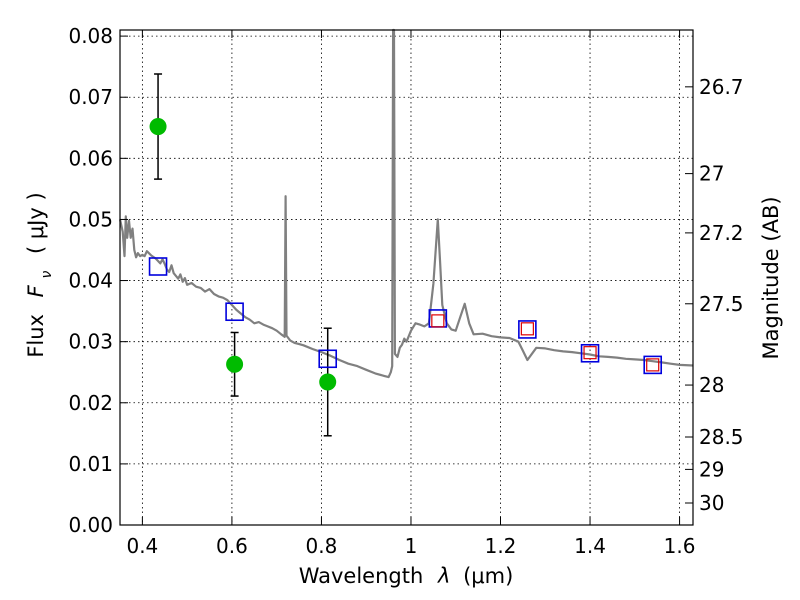 Image resolution: width=800 pixels, height=600 pixels. I want to click on y2-tick-label: 26.7, so click(721, 87).